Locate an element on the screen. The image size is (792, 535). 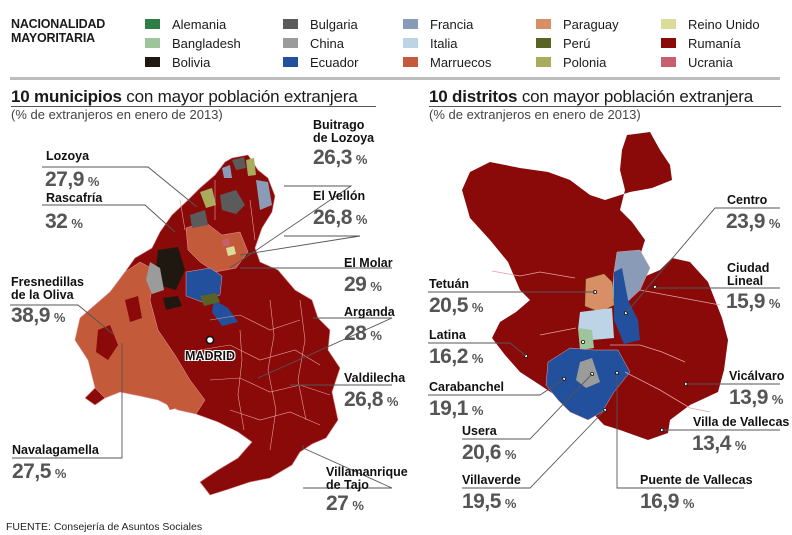
legend-item: Reino Unido is located at coordinates (710, 24).